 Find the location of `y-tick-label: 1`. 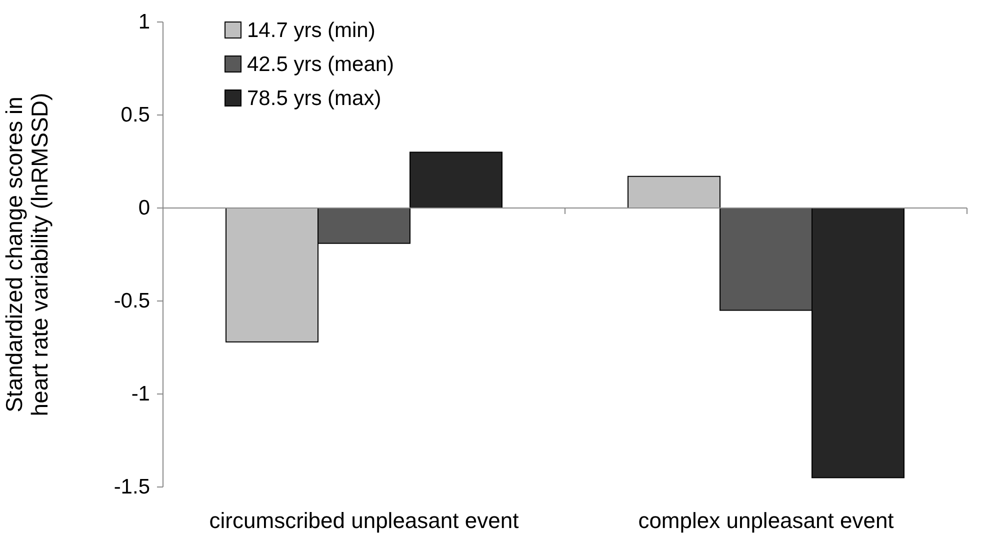

y-tick-label: 1 is located at coordinates (144, 22).